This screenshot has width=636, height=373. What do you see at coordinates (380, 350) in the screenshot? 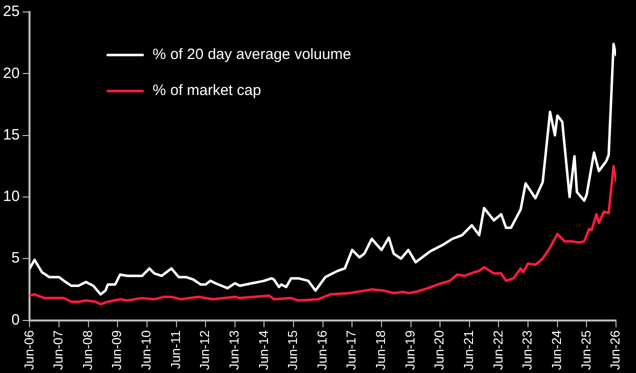
I see `x-tick-label: Jun-18` at bounding box center [380, 350].